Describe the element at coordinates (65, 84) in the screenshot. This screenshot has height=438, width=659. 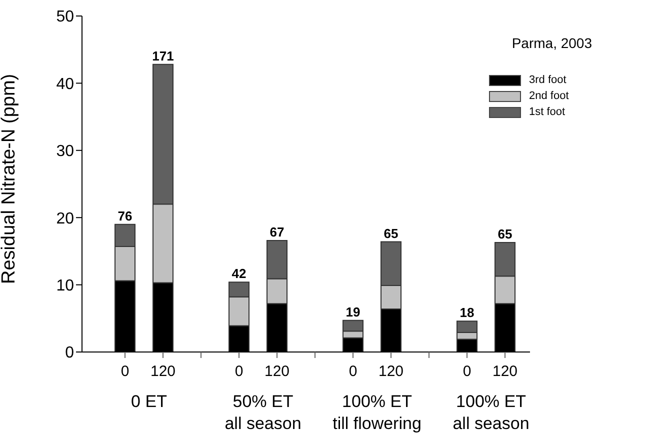
I see `y-tick-label: 40` at that location.